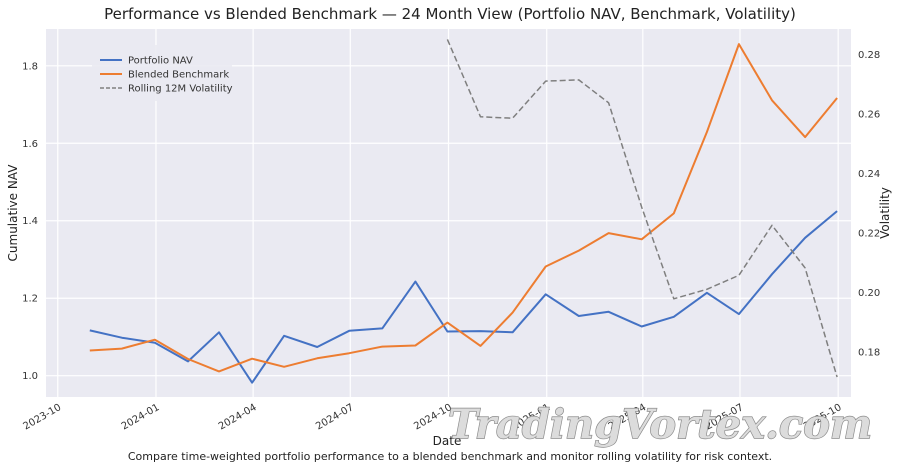 The height and width of the screenshot is (469, 900). I want to click on y2-tick-label: 0.28, so click(869, 55).